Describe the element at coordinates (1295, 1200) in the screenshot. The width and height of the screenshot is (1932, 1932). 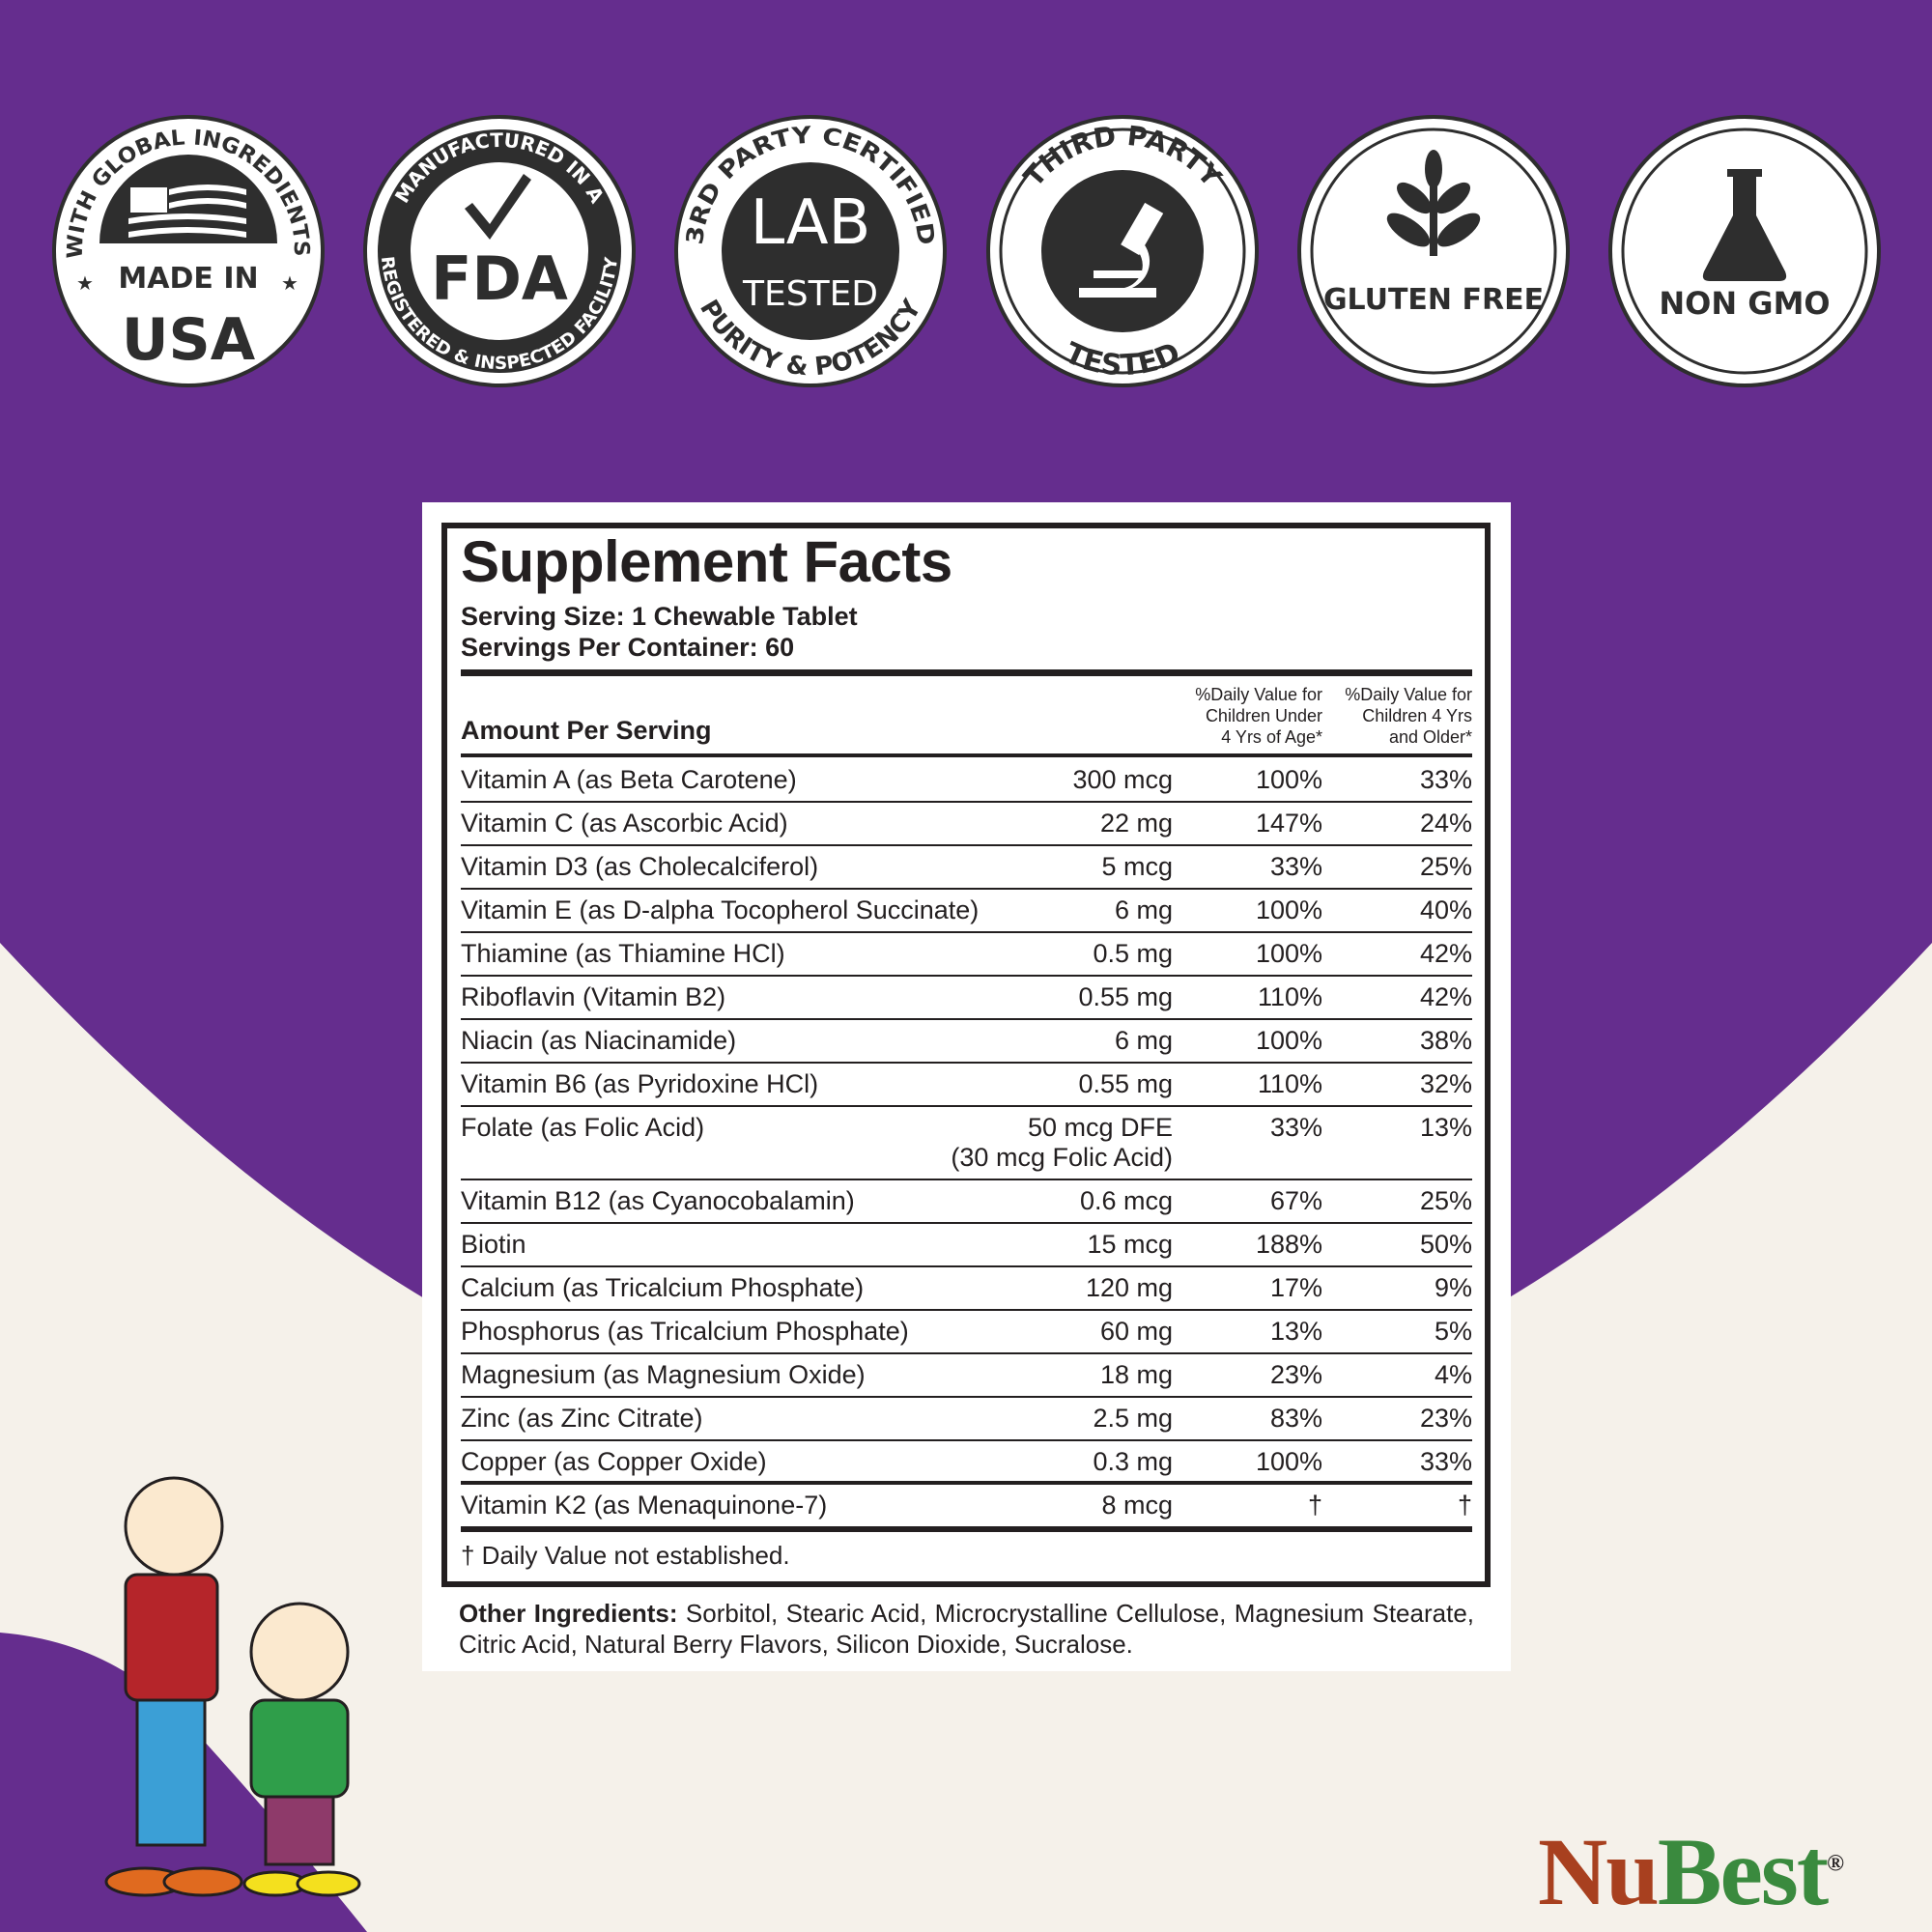
I see `dv-under-4: 67%` at that location.